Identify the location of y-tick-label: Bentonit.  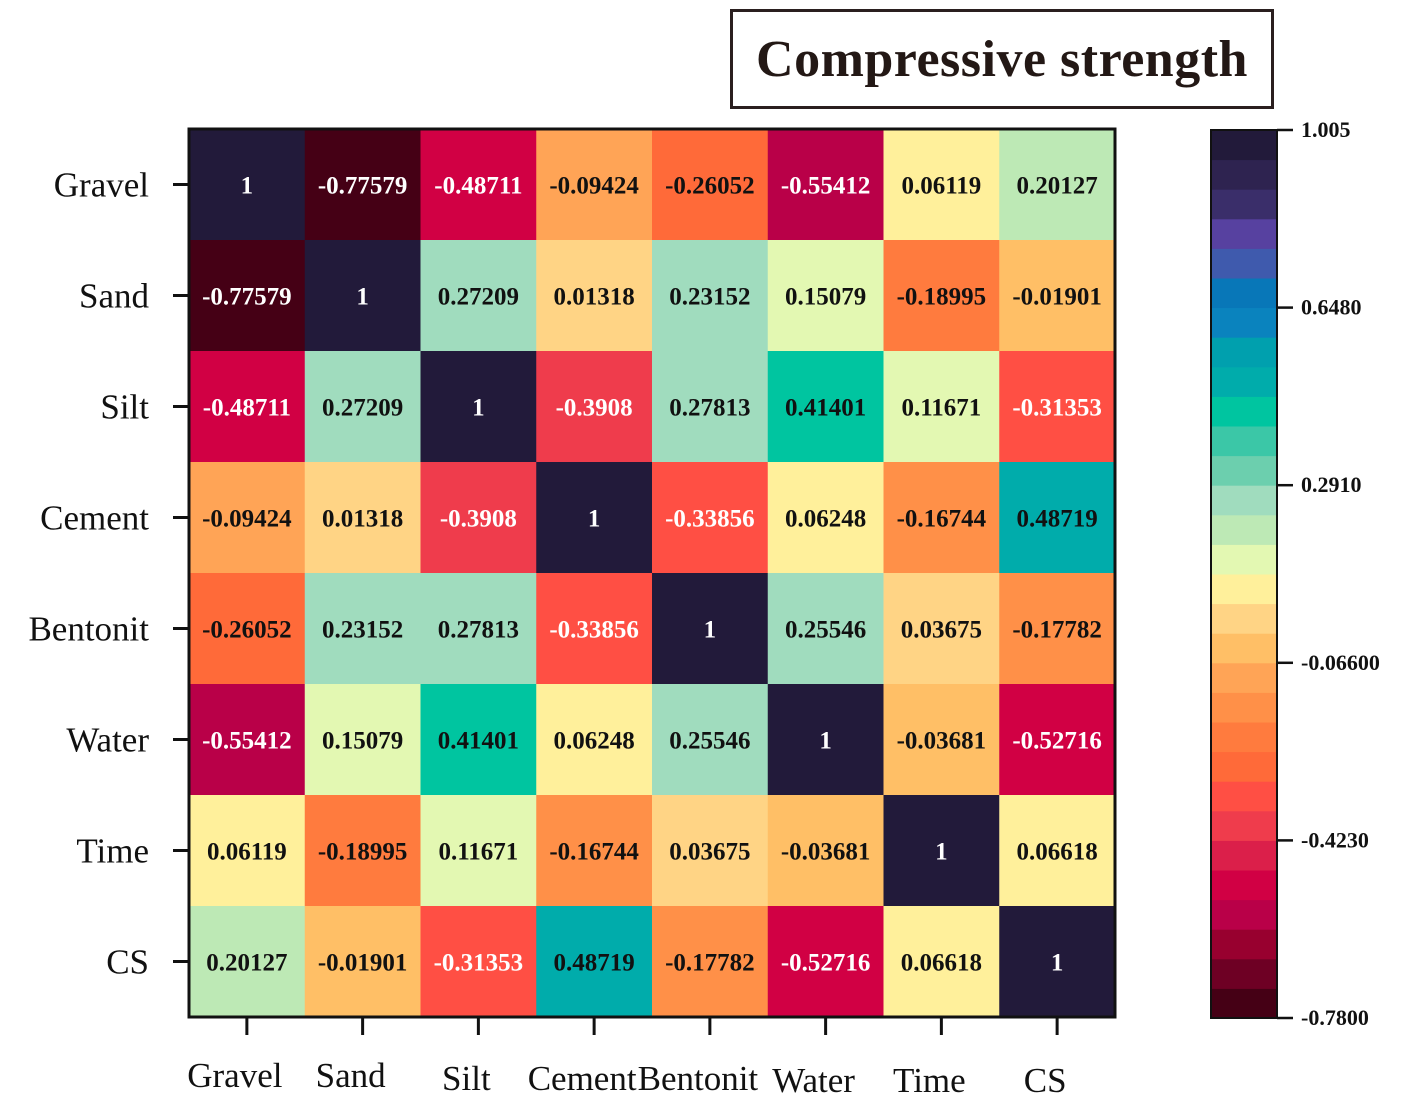
(88, 629).